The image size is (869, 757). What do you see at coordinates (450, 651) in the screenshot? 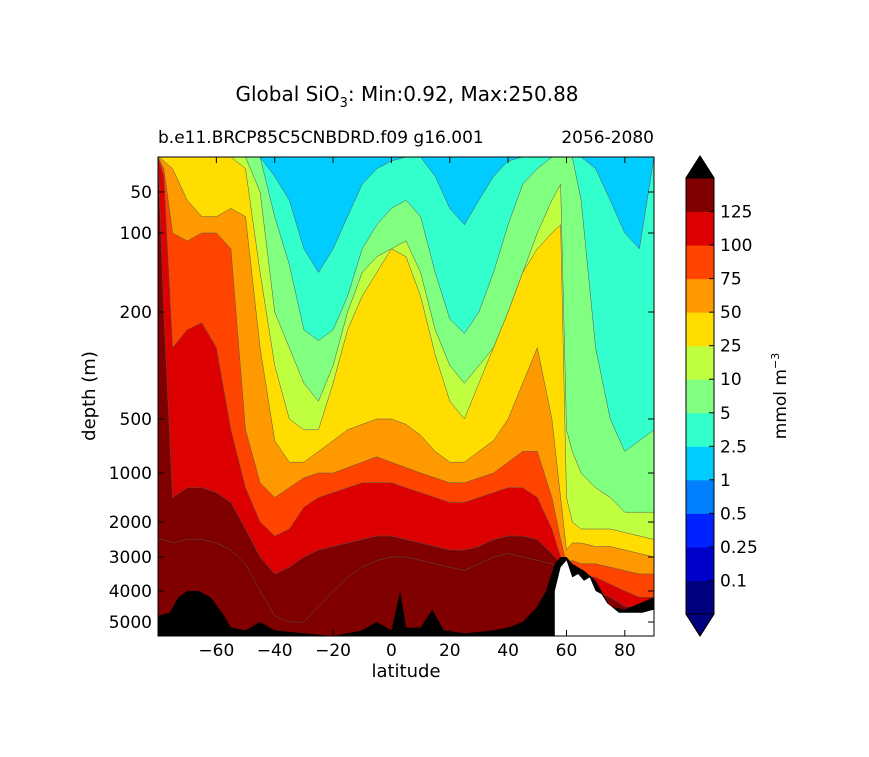
I see `x-tick-label: 20` at bounding box center [450, 651].